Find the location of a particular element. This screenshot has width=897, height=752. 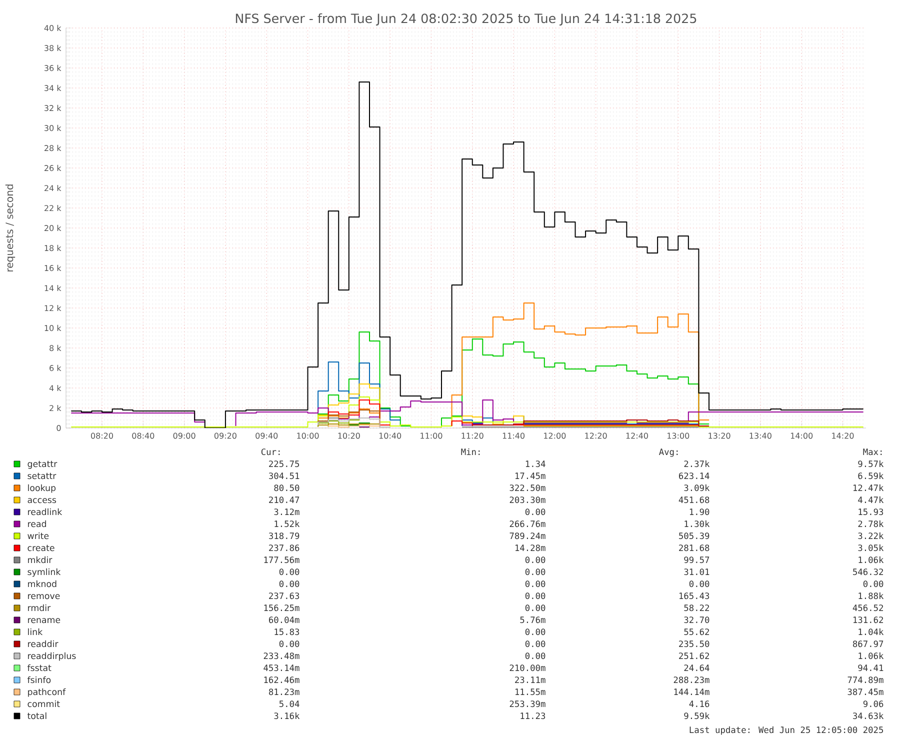

text: 210.47 is located at coordinates (284, 500).